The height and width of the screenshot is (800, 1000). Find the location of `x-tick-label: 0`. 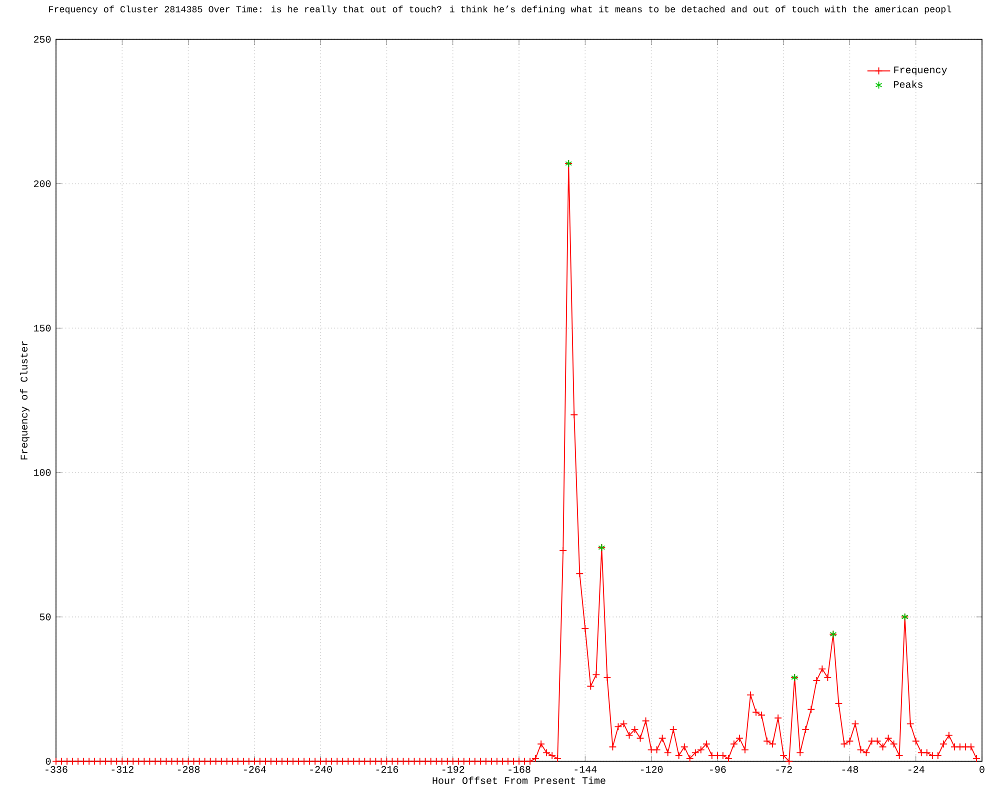

x-tick-label: 0 is located at coordinates (982, 769).